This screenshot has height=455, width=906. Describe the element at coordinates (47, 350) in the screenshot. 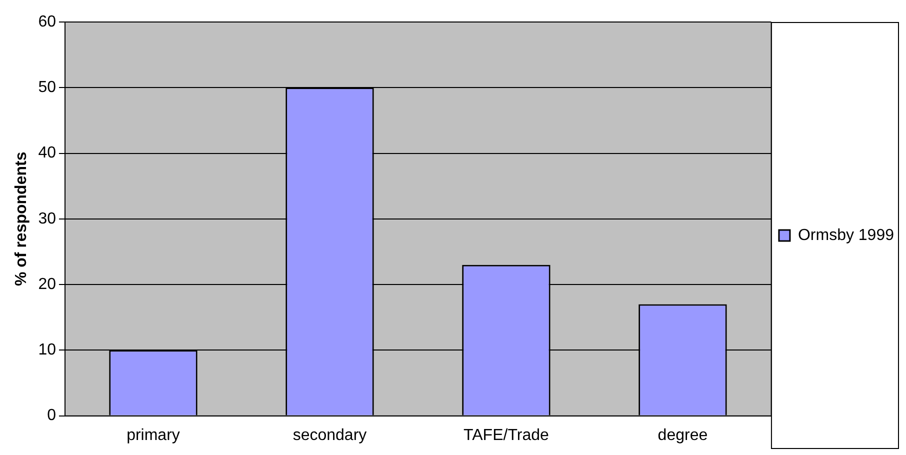

I see `y-tick-label: 10` at that location.